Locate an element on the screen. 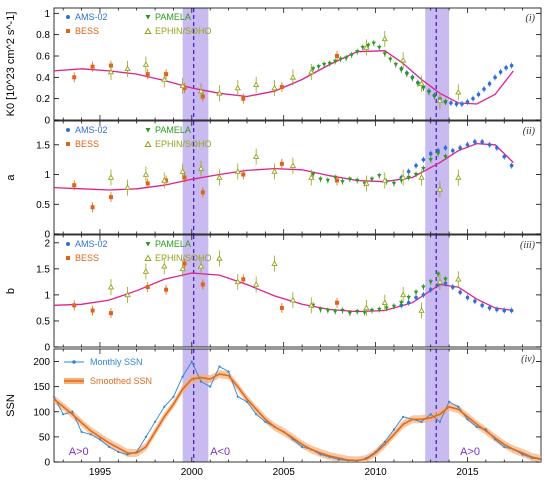 This screenshot has height=483, width=550. y-tick-label: 0 is located at coordinates (47, 235).